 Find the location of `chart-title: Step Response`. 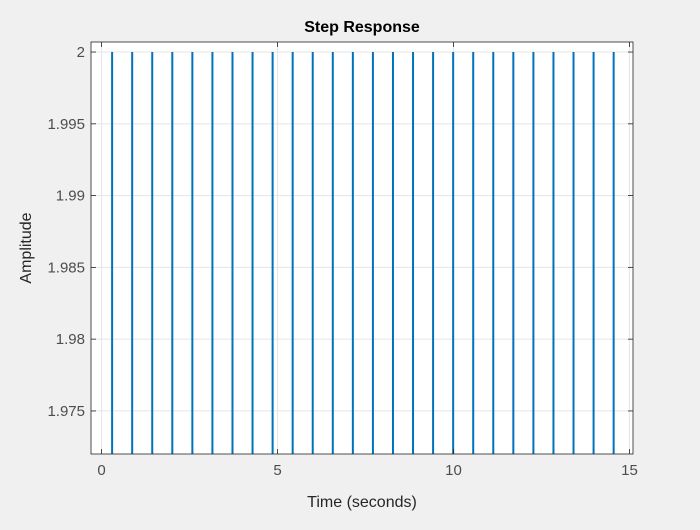

chart-title: Step Response is located at coordinates (362, 27).